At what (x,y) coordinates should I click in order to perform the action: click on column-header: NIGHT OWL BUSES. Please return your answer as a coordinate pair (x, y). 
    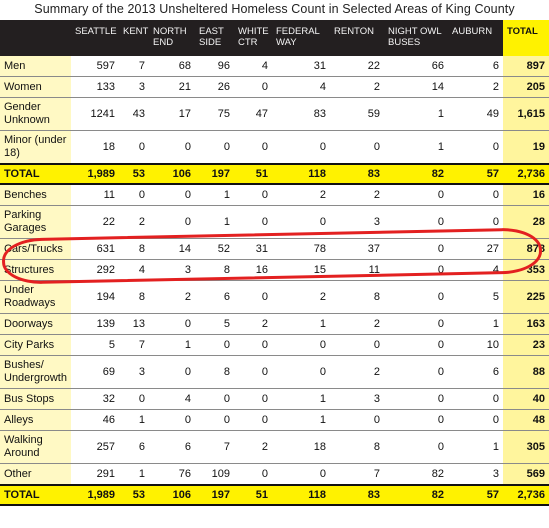
    Looking at the image, I should click on (416, 38).